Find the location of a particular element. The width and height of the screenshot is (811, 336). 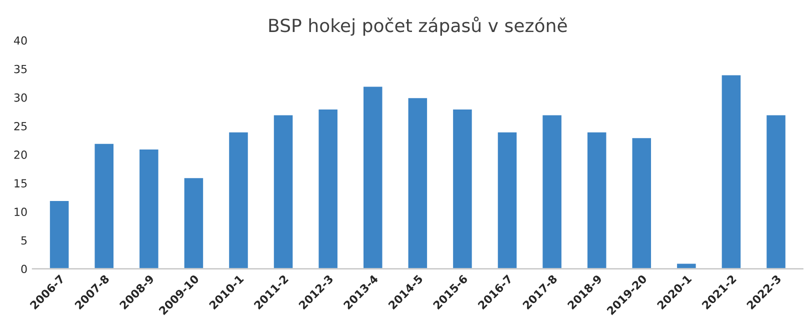

y-tick-label: 0 is located at coordinates (24, 269).